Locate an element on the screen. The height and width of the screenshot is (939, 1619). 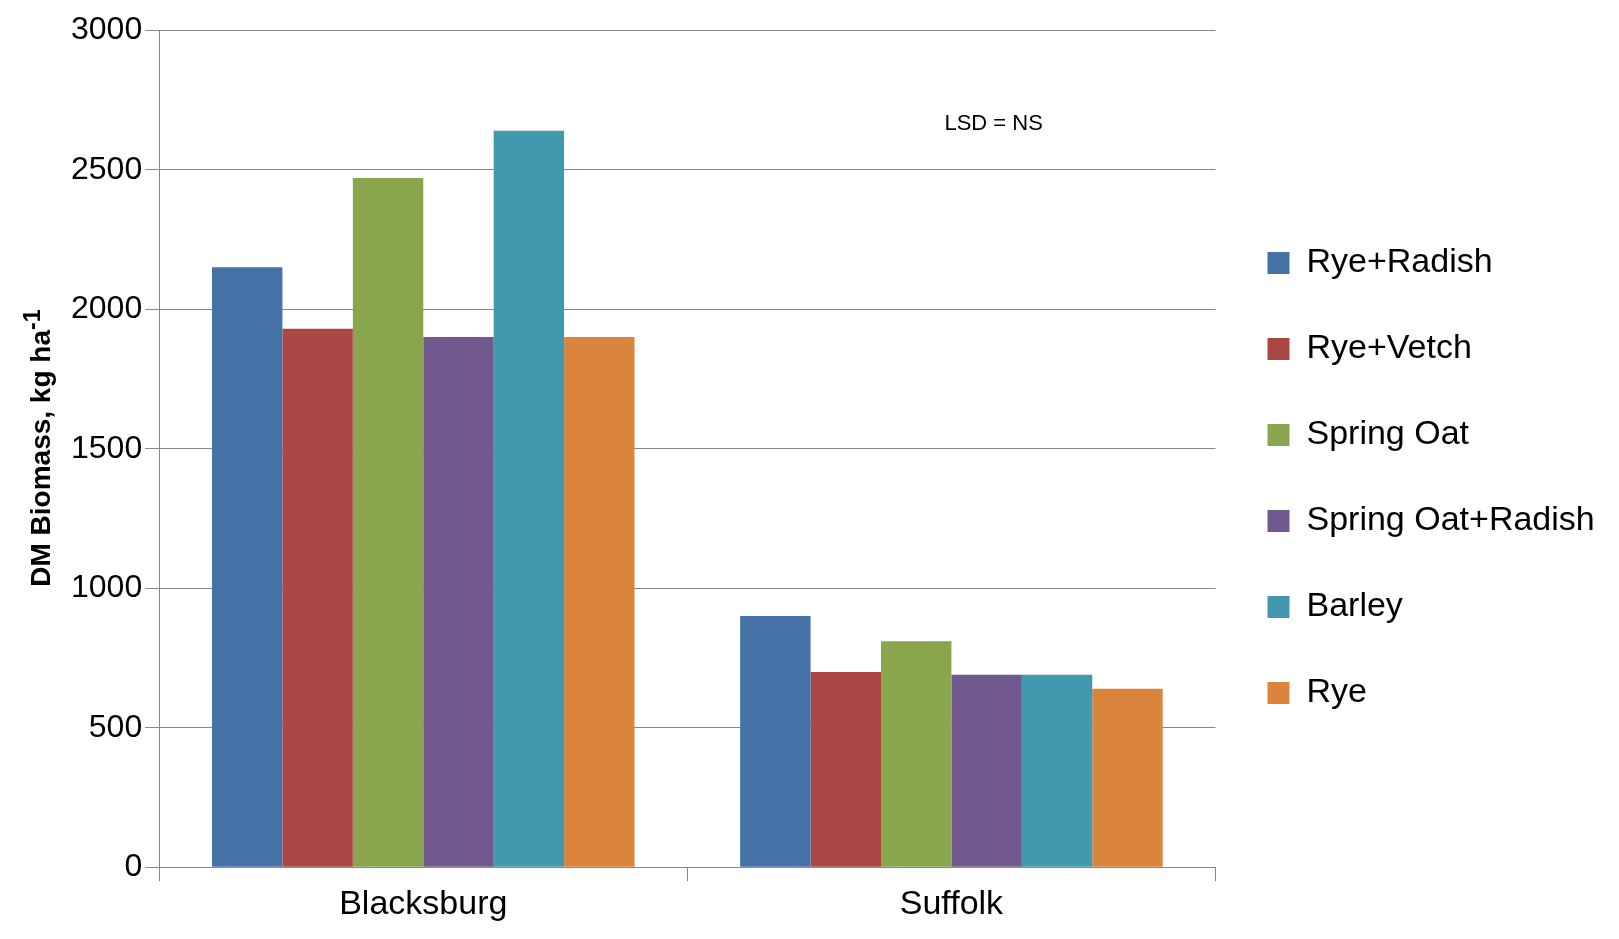
legend-label: Spring Oat is located at coordinates (1388, 432).